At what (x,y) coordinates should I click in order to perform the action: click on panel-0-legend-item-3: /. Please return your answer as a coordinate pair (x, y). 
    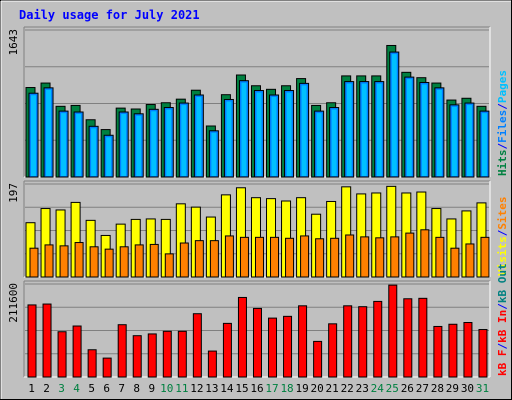
    Looking at the image, I should click on (502, 106).